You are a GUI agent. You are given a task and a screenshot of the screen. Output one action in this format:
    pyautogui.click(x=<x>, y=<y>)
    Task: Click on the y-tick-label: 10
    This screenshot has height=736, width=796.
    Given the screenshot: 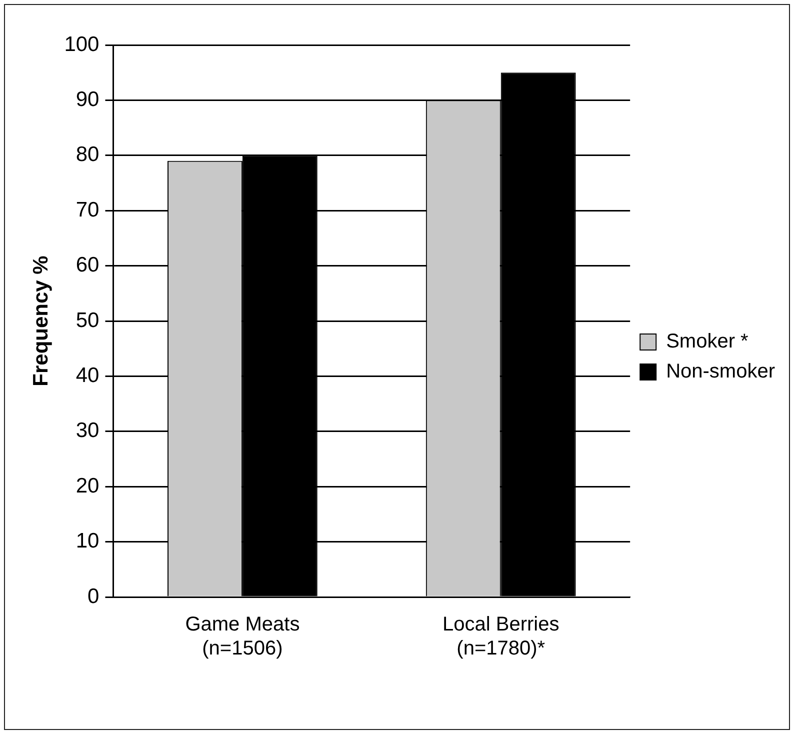 What is the action you would take?
    pyautogui.click(x=88, y=541)
    